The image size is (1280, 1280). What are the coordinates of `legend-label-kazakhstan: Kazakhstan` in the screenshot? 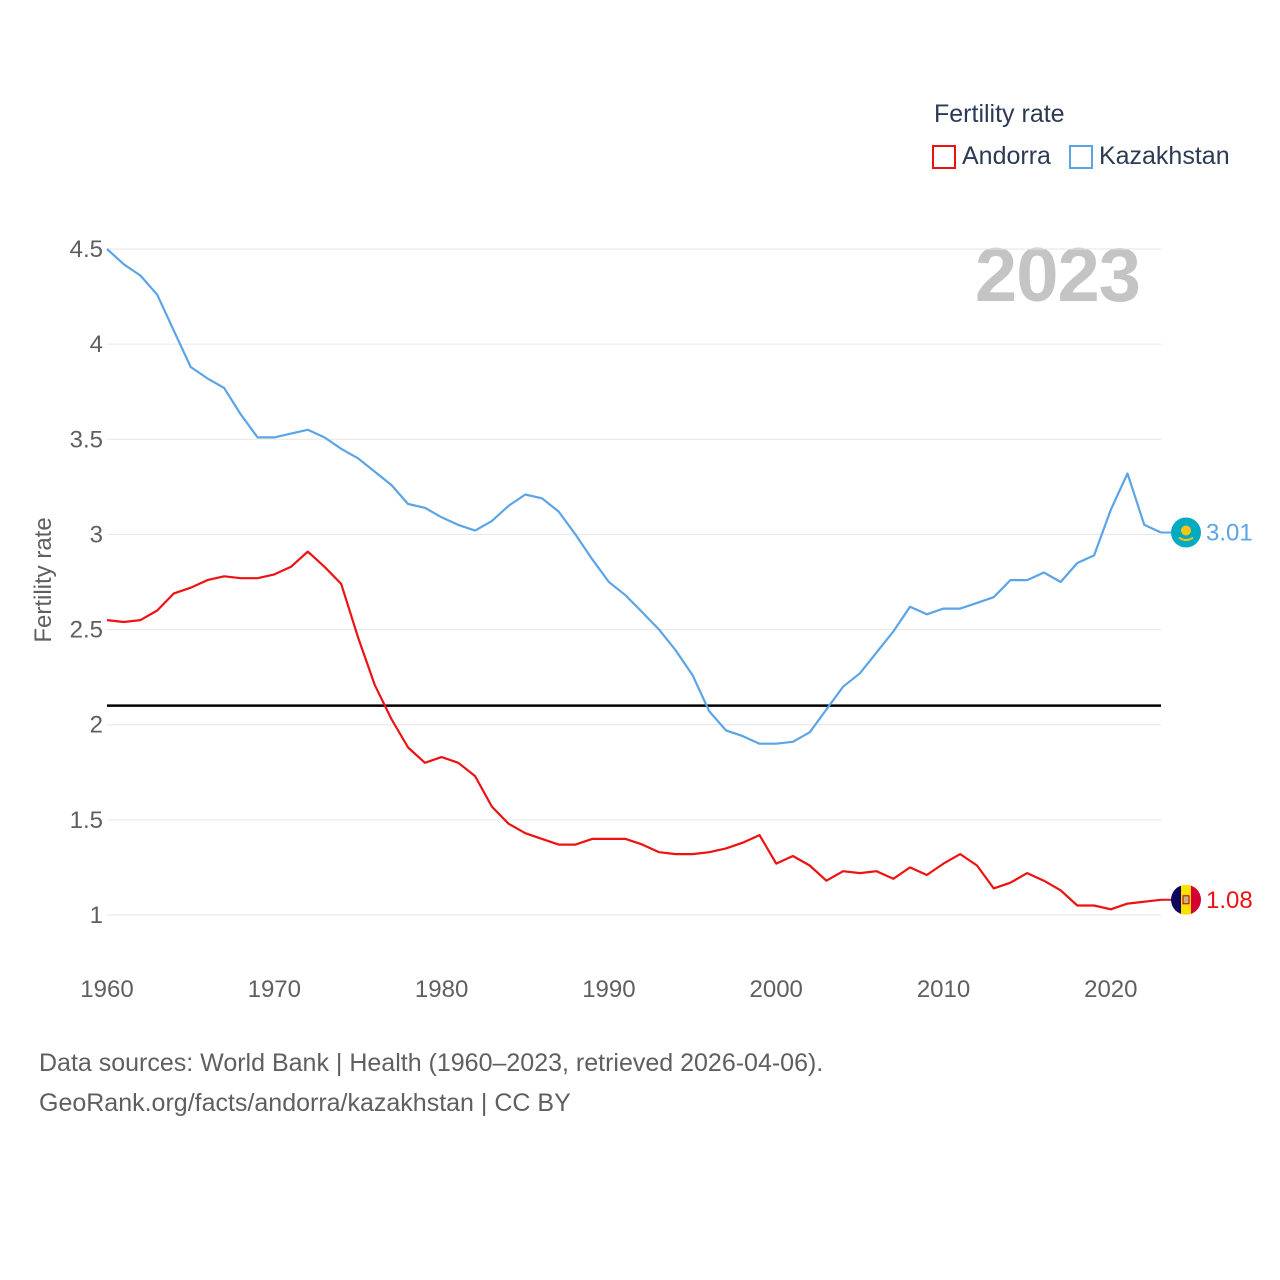 It's located at (1164, 156).